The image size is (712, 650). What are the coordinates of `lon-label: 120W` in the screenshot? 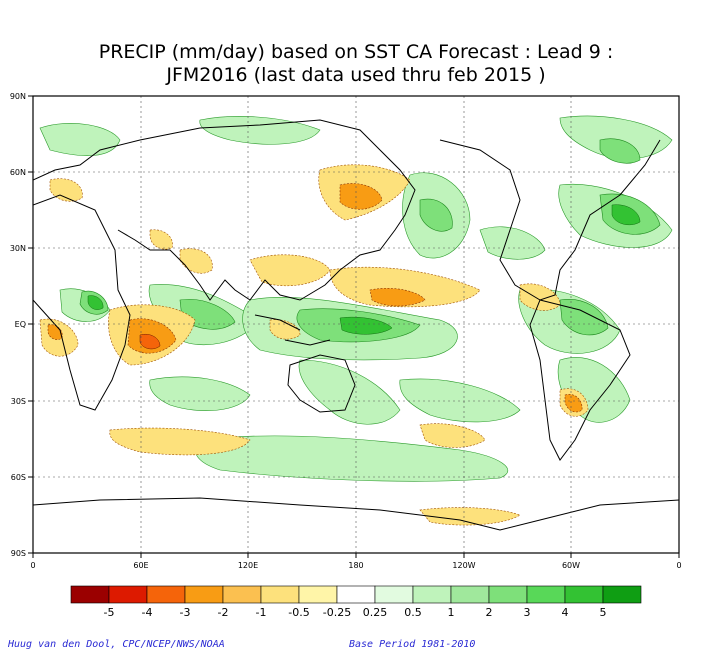 It's located at (463, 565).